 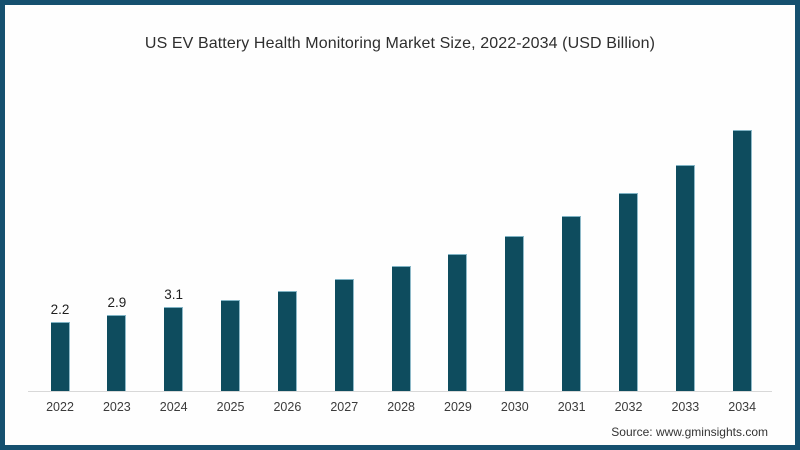 What do you see at coordinates (515, 313) in the screenshot?
I see `bar-2030` at bounding box center [515, 313].